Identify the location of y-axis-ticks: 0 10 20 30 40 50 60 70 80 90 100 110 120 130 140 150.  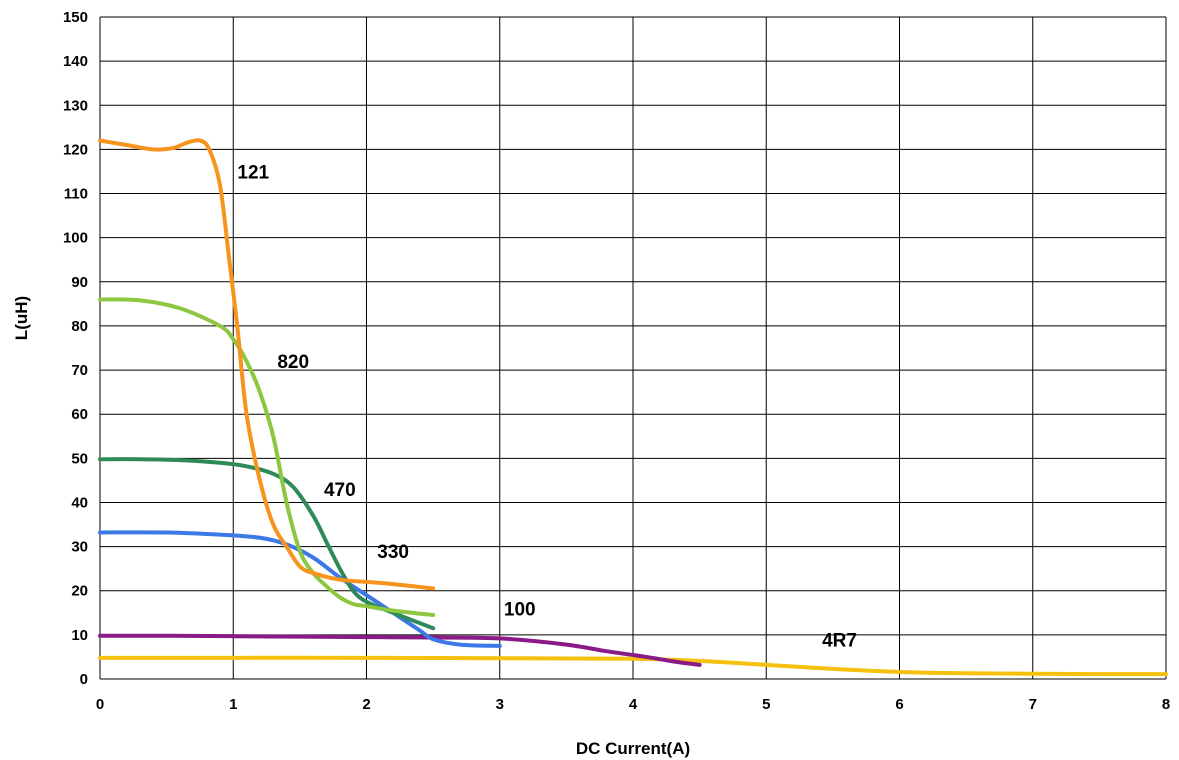
(75, 348).